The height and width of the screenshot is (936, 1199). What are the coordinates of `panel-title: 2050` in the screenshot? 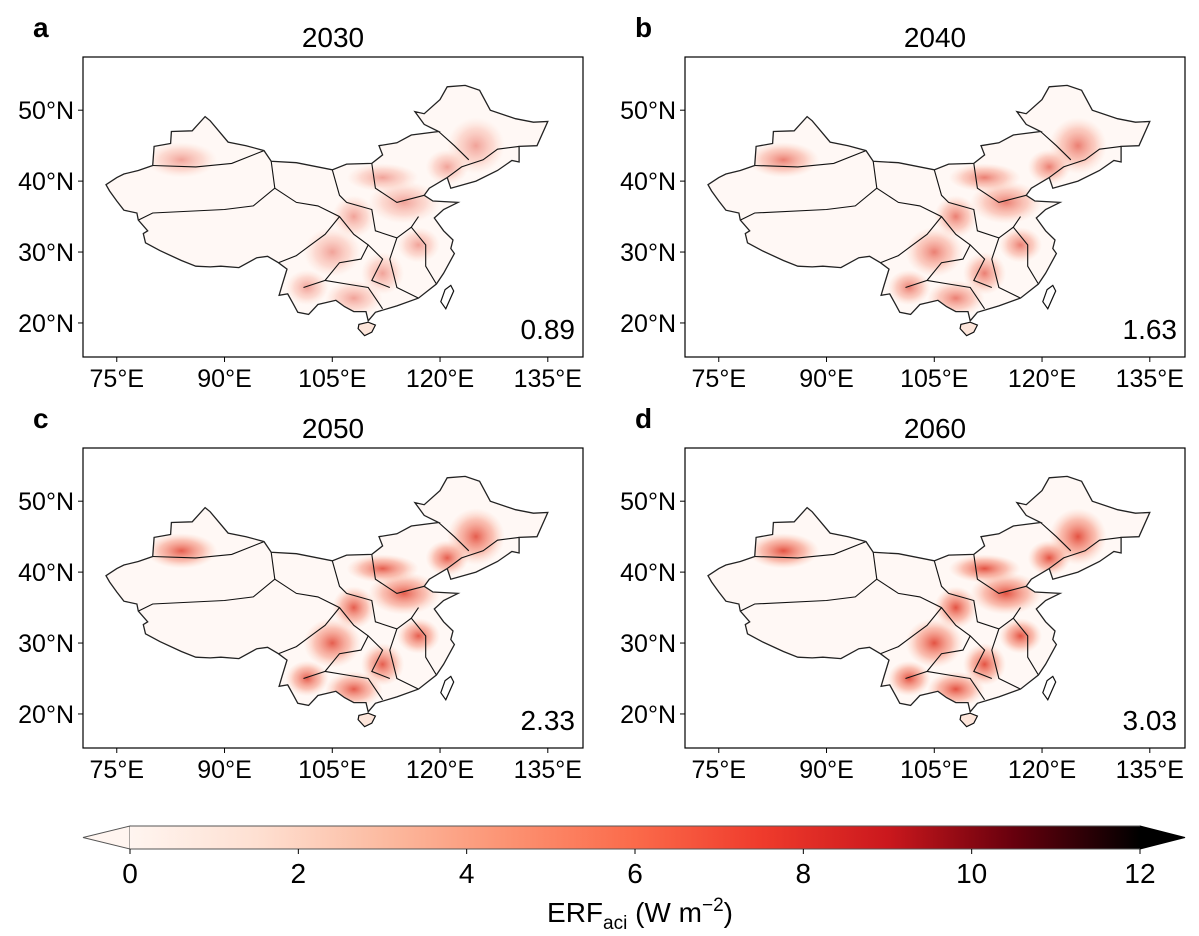 It's located at (333, 428).